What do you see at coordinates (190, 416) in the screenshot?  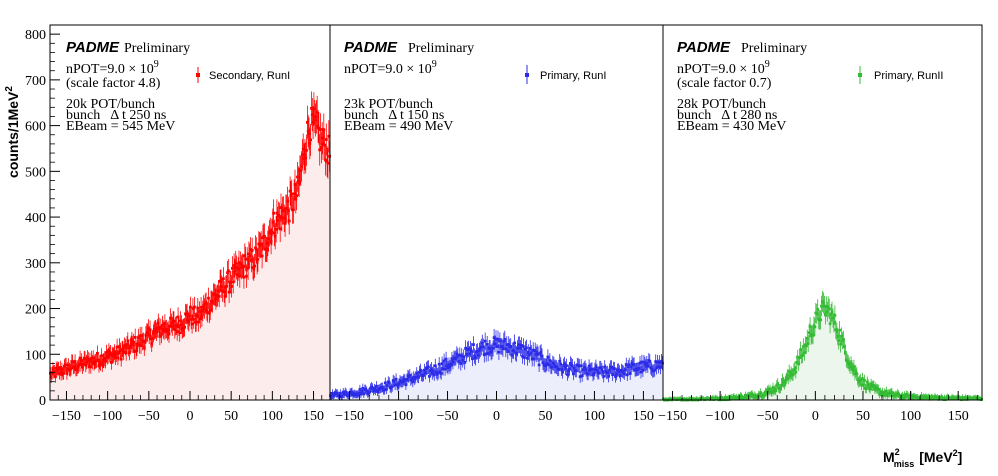 I see `x-tick-label: 0` at bounding box center [190, 416].